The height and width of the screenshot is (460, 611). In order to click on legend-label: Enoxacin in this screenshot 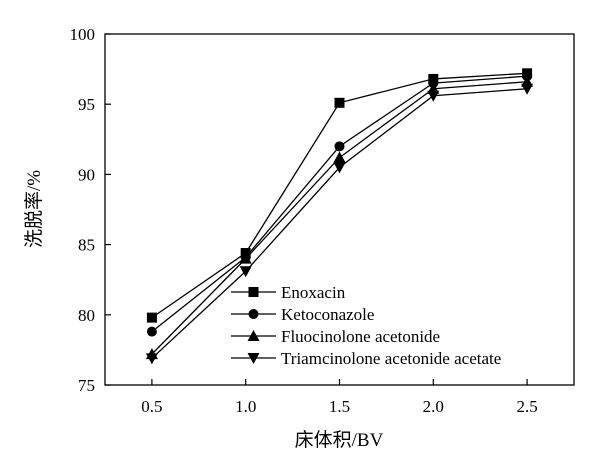, I will do `click(313, 292)`.